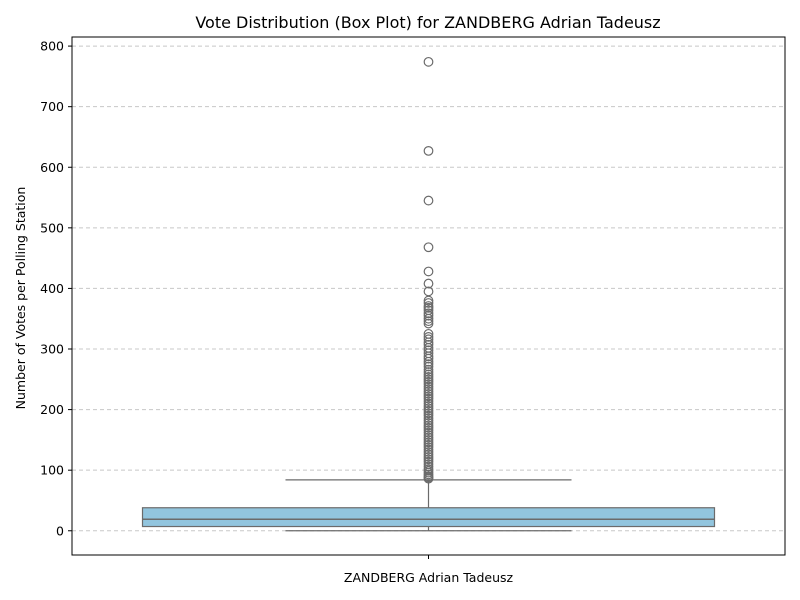 The height and width of the screenshot is (600, 800). I want to click on x-axis-ticks: ZANDBERG Adrian Tadeusz, so click(429, 570).